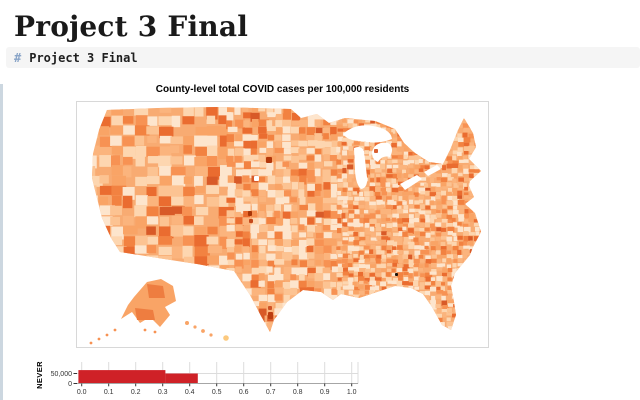 The height and width of the screenshot is (400, 640). Describe the element at coordinates (136, 392) in the screenshot. I see `x-tick-label: 0.2` at that location.